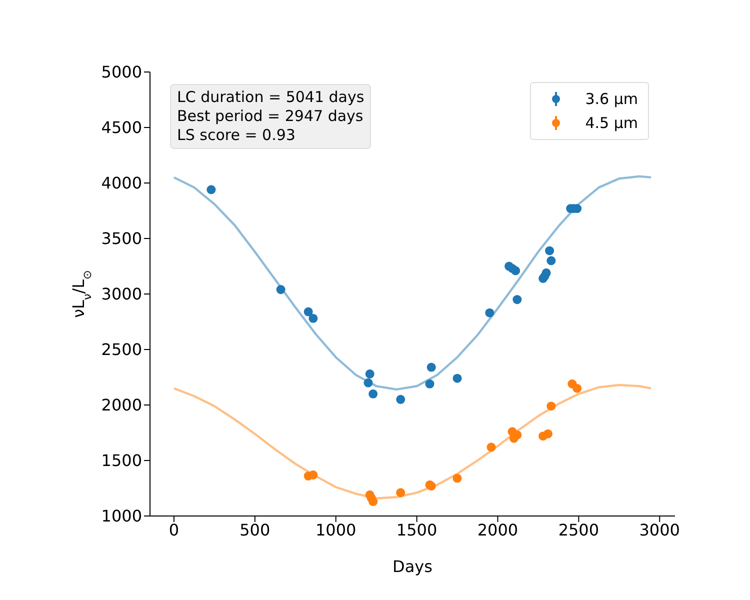  What do you see at coordinates (412, 566) in the screenshot?
I see `x-axis-title: Days` at bounding box center [412, 566].